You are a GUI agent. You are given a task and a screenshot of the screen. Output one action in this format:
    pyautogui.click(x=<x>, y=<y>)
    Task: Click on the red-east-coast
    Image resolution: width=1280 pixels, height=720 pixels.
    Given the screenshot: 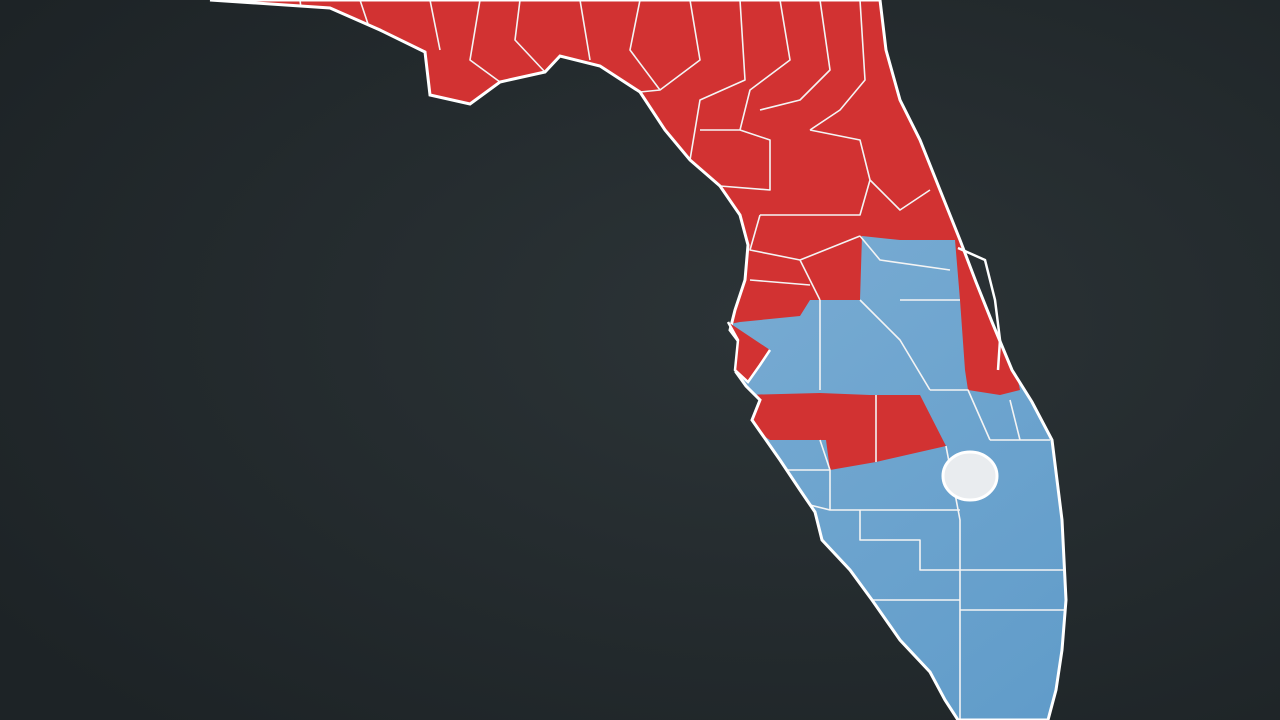 What is the action you would take?
    pyautogui.click(x=987, y=317)
    